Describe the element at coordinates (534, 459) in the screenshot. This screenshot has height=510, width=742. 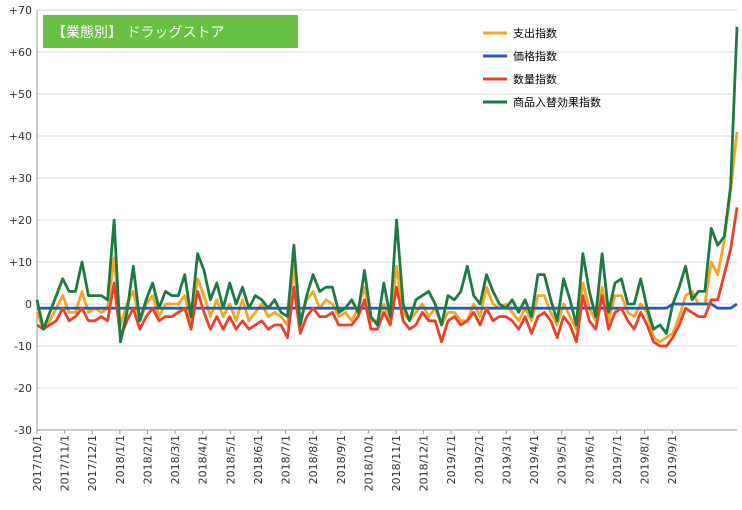
I see `x-tick-label: 2019/4/1` at that location.